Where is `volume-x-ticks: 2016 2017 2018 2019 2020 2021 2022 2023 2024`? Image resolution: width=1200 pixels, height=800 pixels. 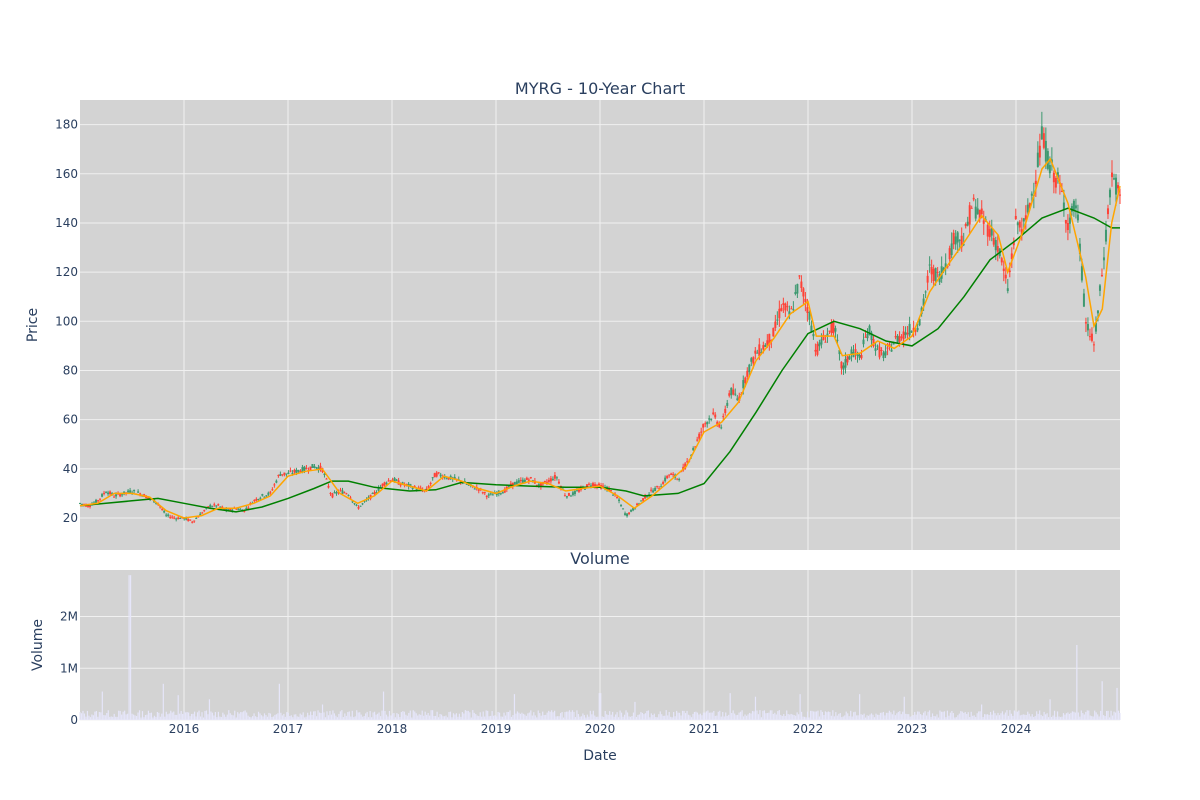
volume-x-ticks: 2016 2017 2018 2019 2020 2021 2022 2023 2024 is located at coordinates (600, 729).